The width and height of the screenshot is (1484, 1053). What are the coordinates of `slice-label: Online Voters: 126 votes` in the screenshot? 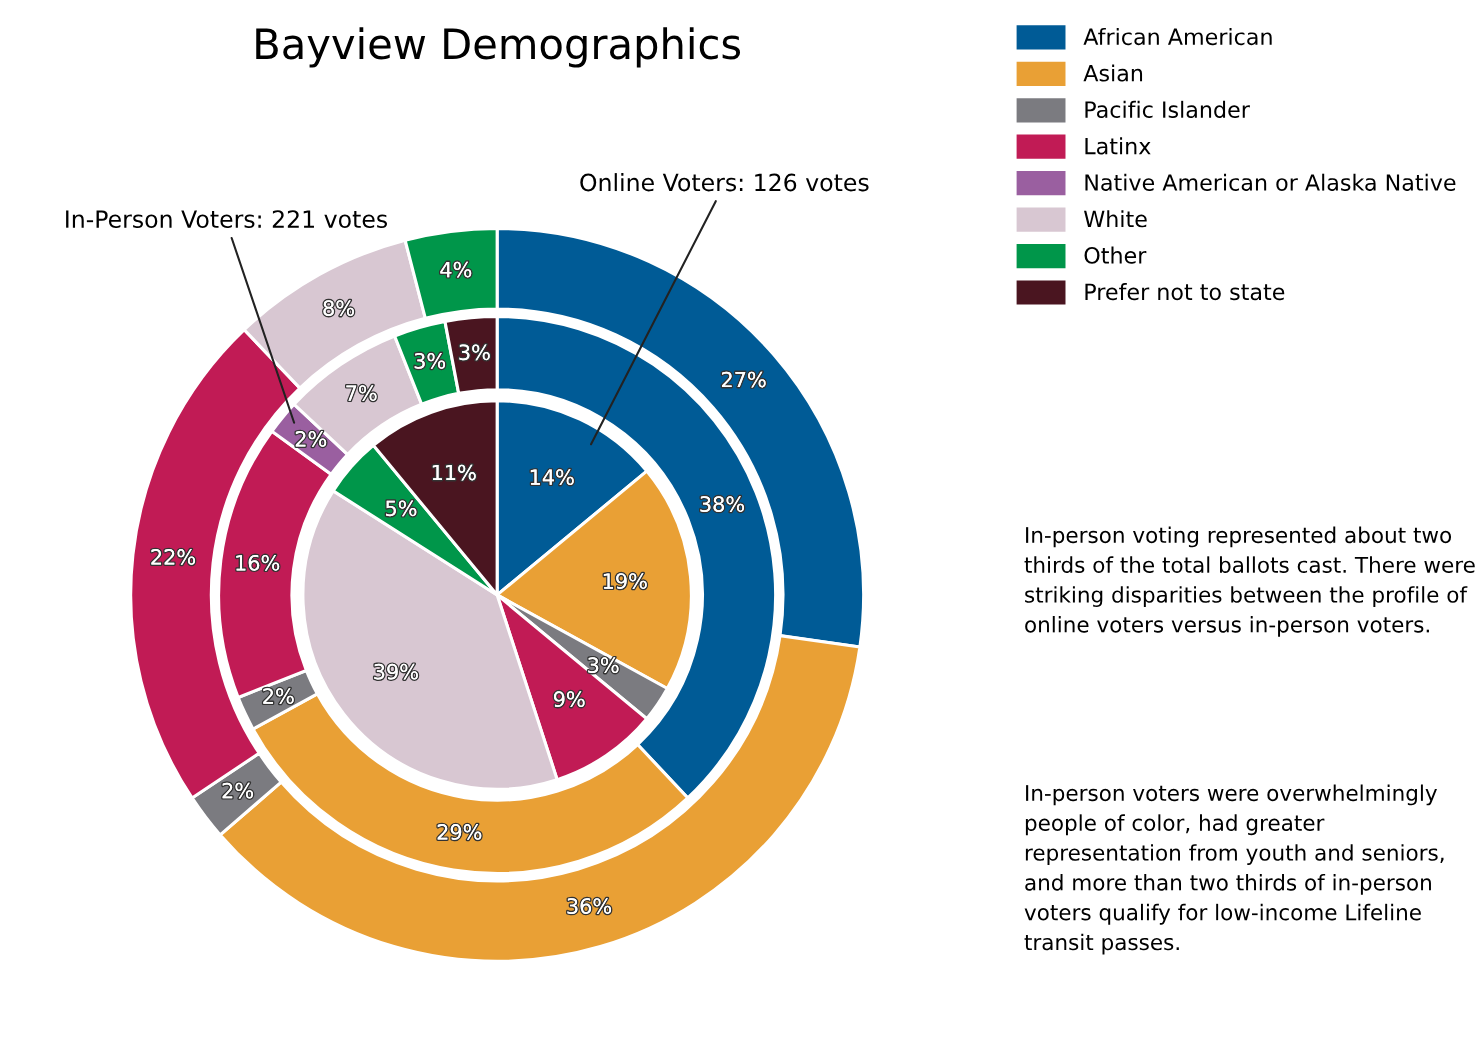 It's located at (724, 182).